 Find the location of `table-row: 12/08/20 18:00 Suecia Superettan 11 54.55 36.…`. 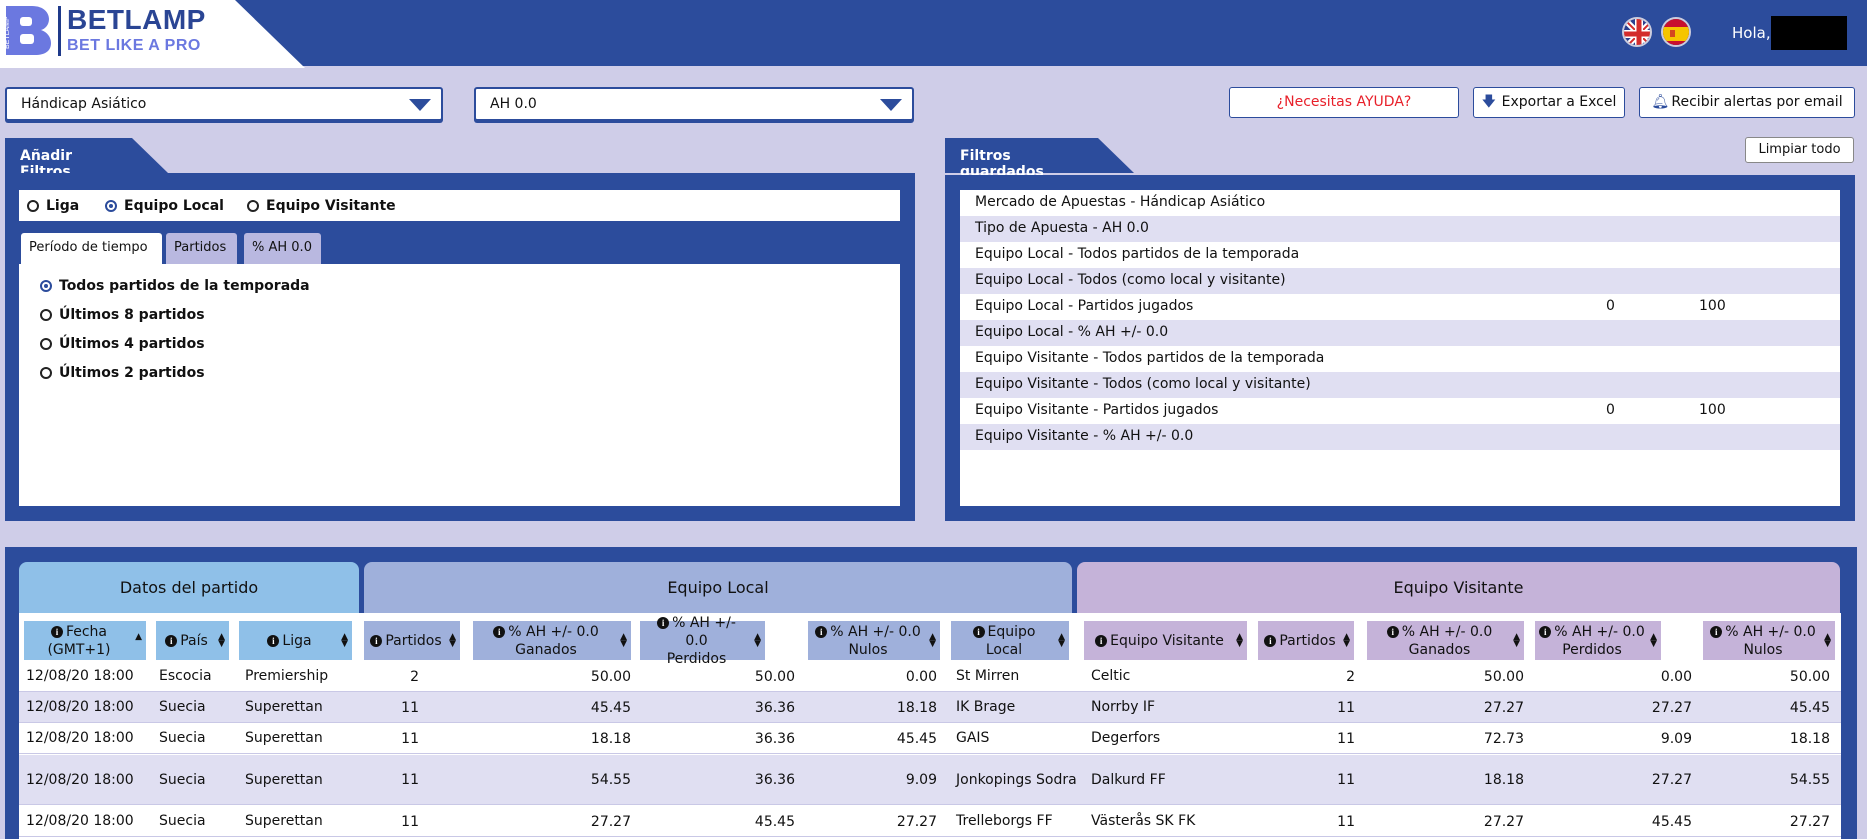

table-row: 12/08/20 18:00 Suecia Superettan 11 54.55 36.… is located at coordinates (930, 780).